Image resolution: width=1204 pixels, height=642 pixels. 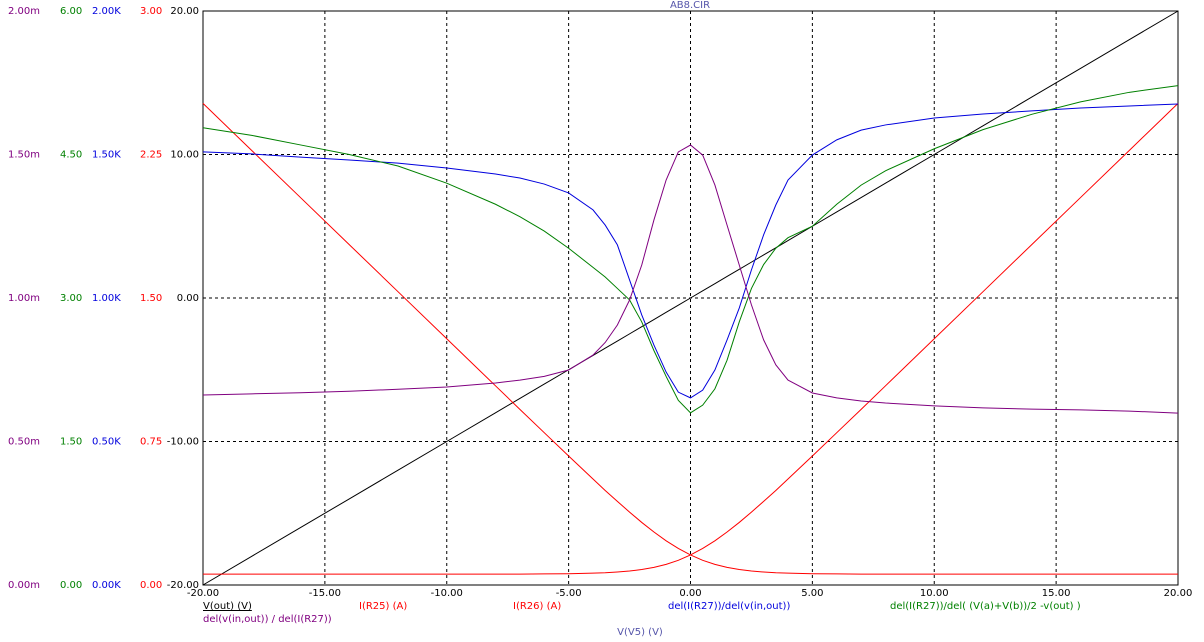 What do you see at coordinates (203, 593) in the screenshot?
I see `x-tick-label: -20.00` at bounding box center [203, 593].